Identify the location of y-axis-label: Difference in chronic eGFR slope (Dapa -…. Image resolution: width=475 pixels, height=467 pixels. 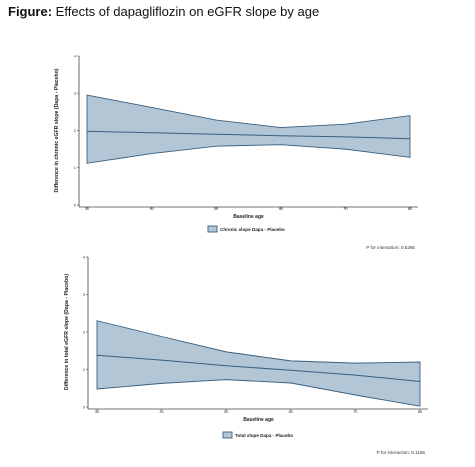
(57, 130).